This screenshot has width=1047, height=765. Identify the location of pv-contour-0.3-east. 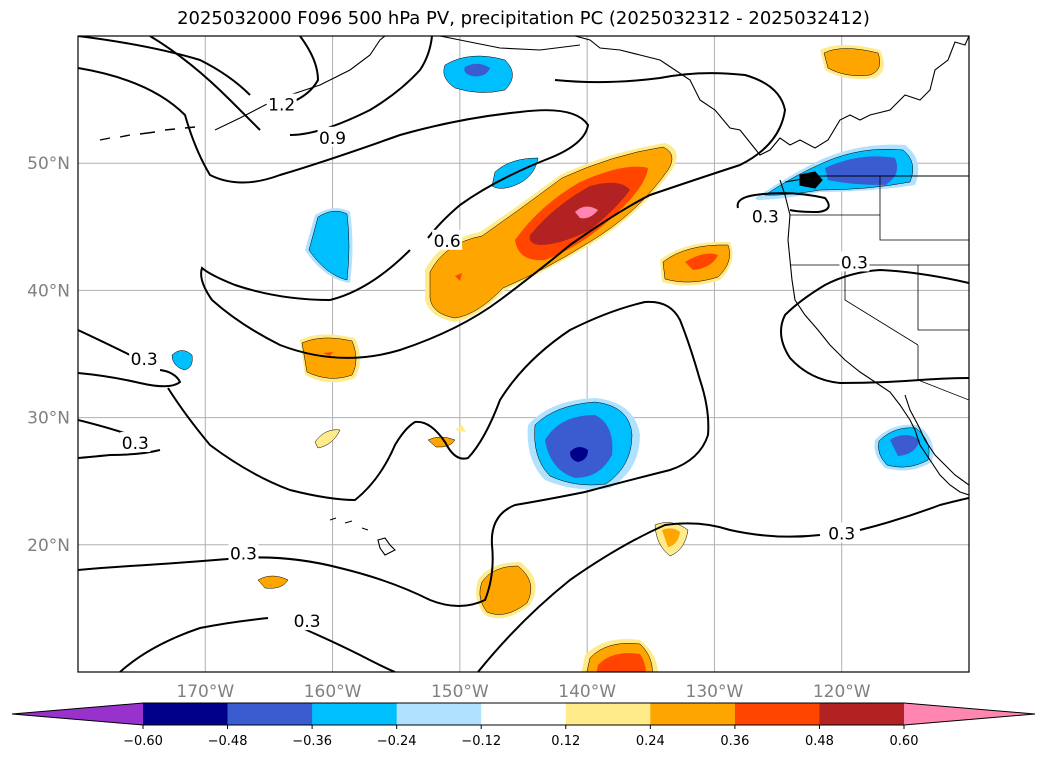
(874, 326).